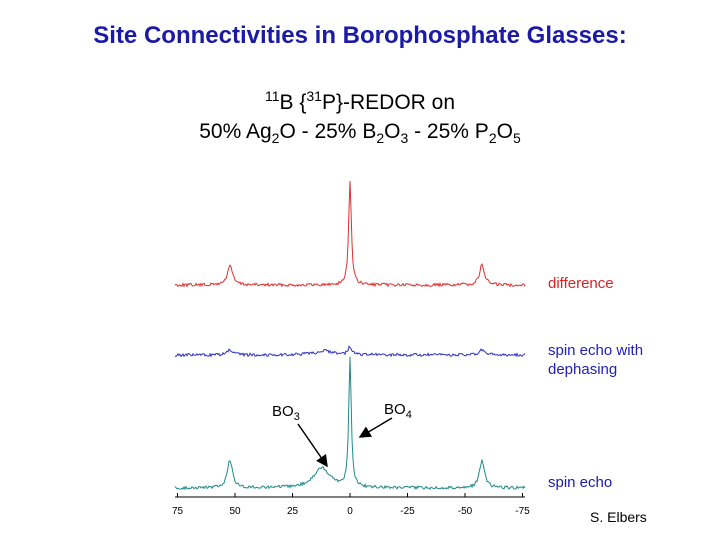  What do you see at coordinates (350, 511) in the screenshot?
I see `tick-label: 0` at bounding box center [350, 511].